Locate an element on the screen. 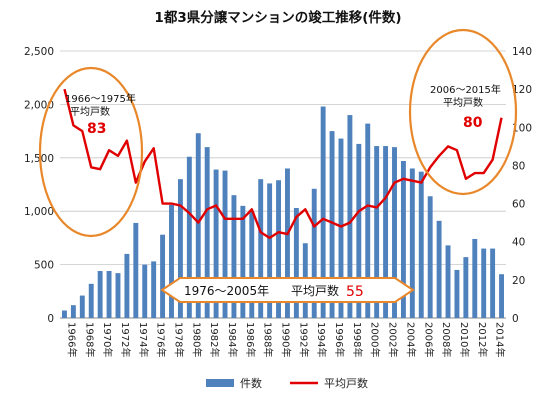 Image resolution: width=556 pixels, height=404 pixels. left-avg-value: 83 is located at coordinates (96, 129).